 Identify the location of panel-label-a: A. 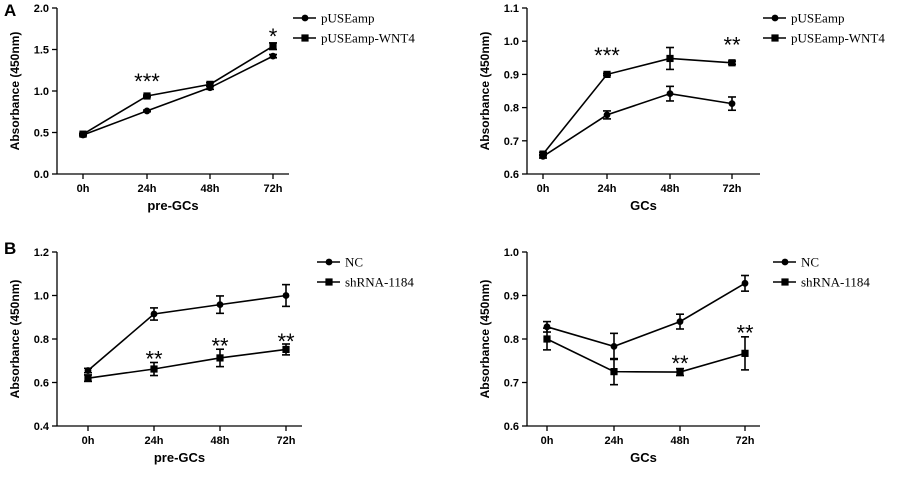
(10, 10).